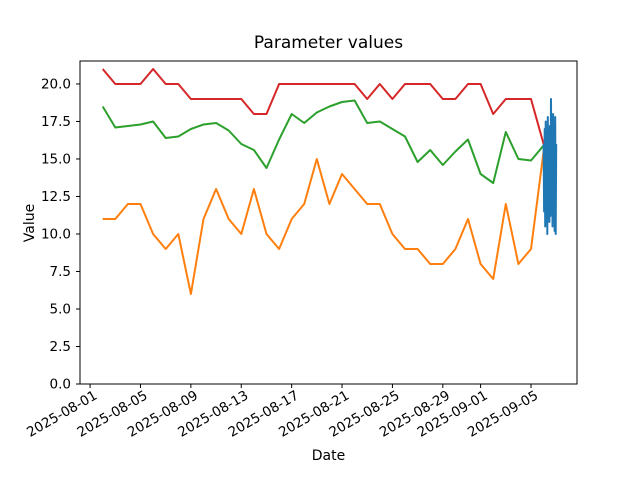 This screenshot has height=480, width=640. What do you see at coordinates (56, 122) in the screenshot?
I see `y-tick-label: 17.5` at bounding box center [56, 122].